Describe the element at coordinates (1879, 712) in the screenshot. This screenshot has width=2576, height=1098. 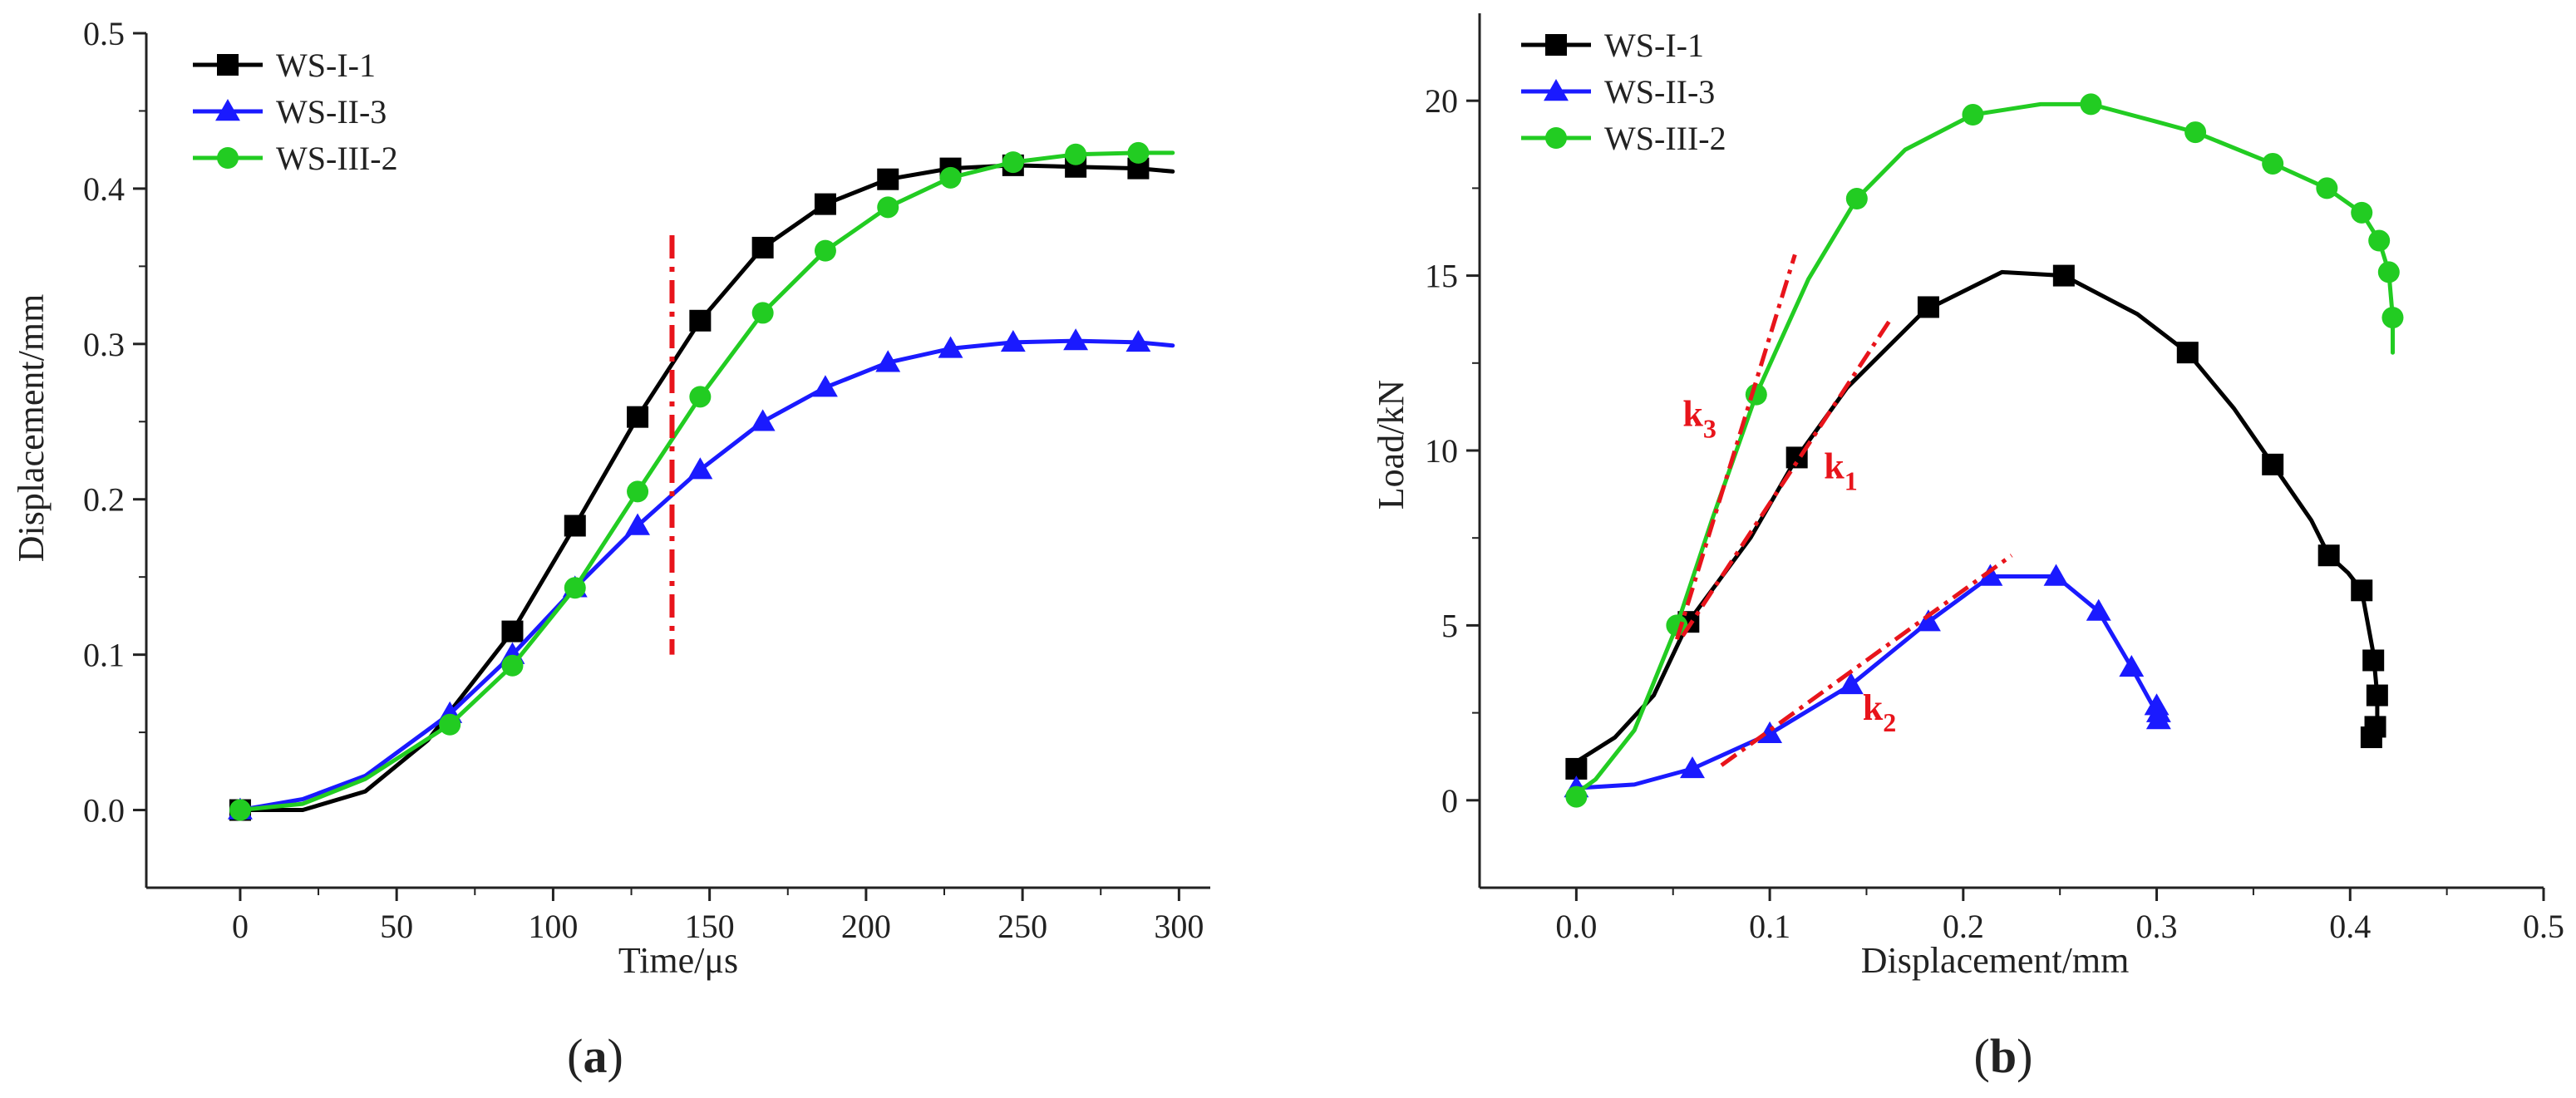
I see `panel-b-label-k2: k2` at that location.